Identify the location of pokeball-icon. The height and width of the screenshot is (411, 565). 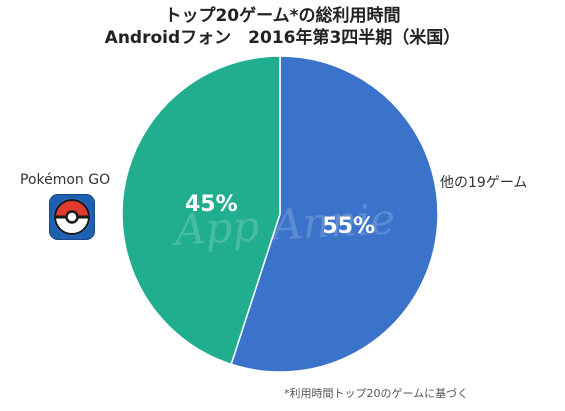
(72, 217).